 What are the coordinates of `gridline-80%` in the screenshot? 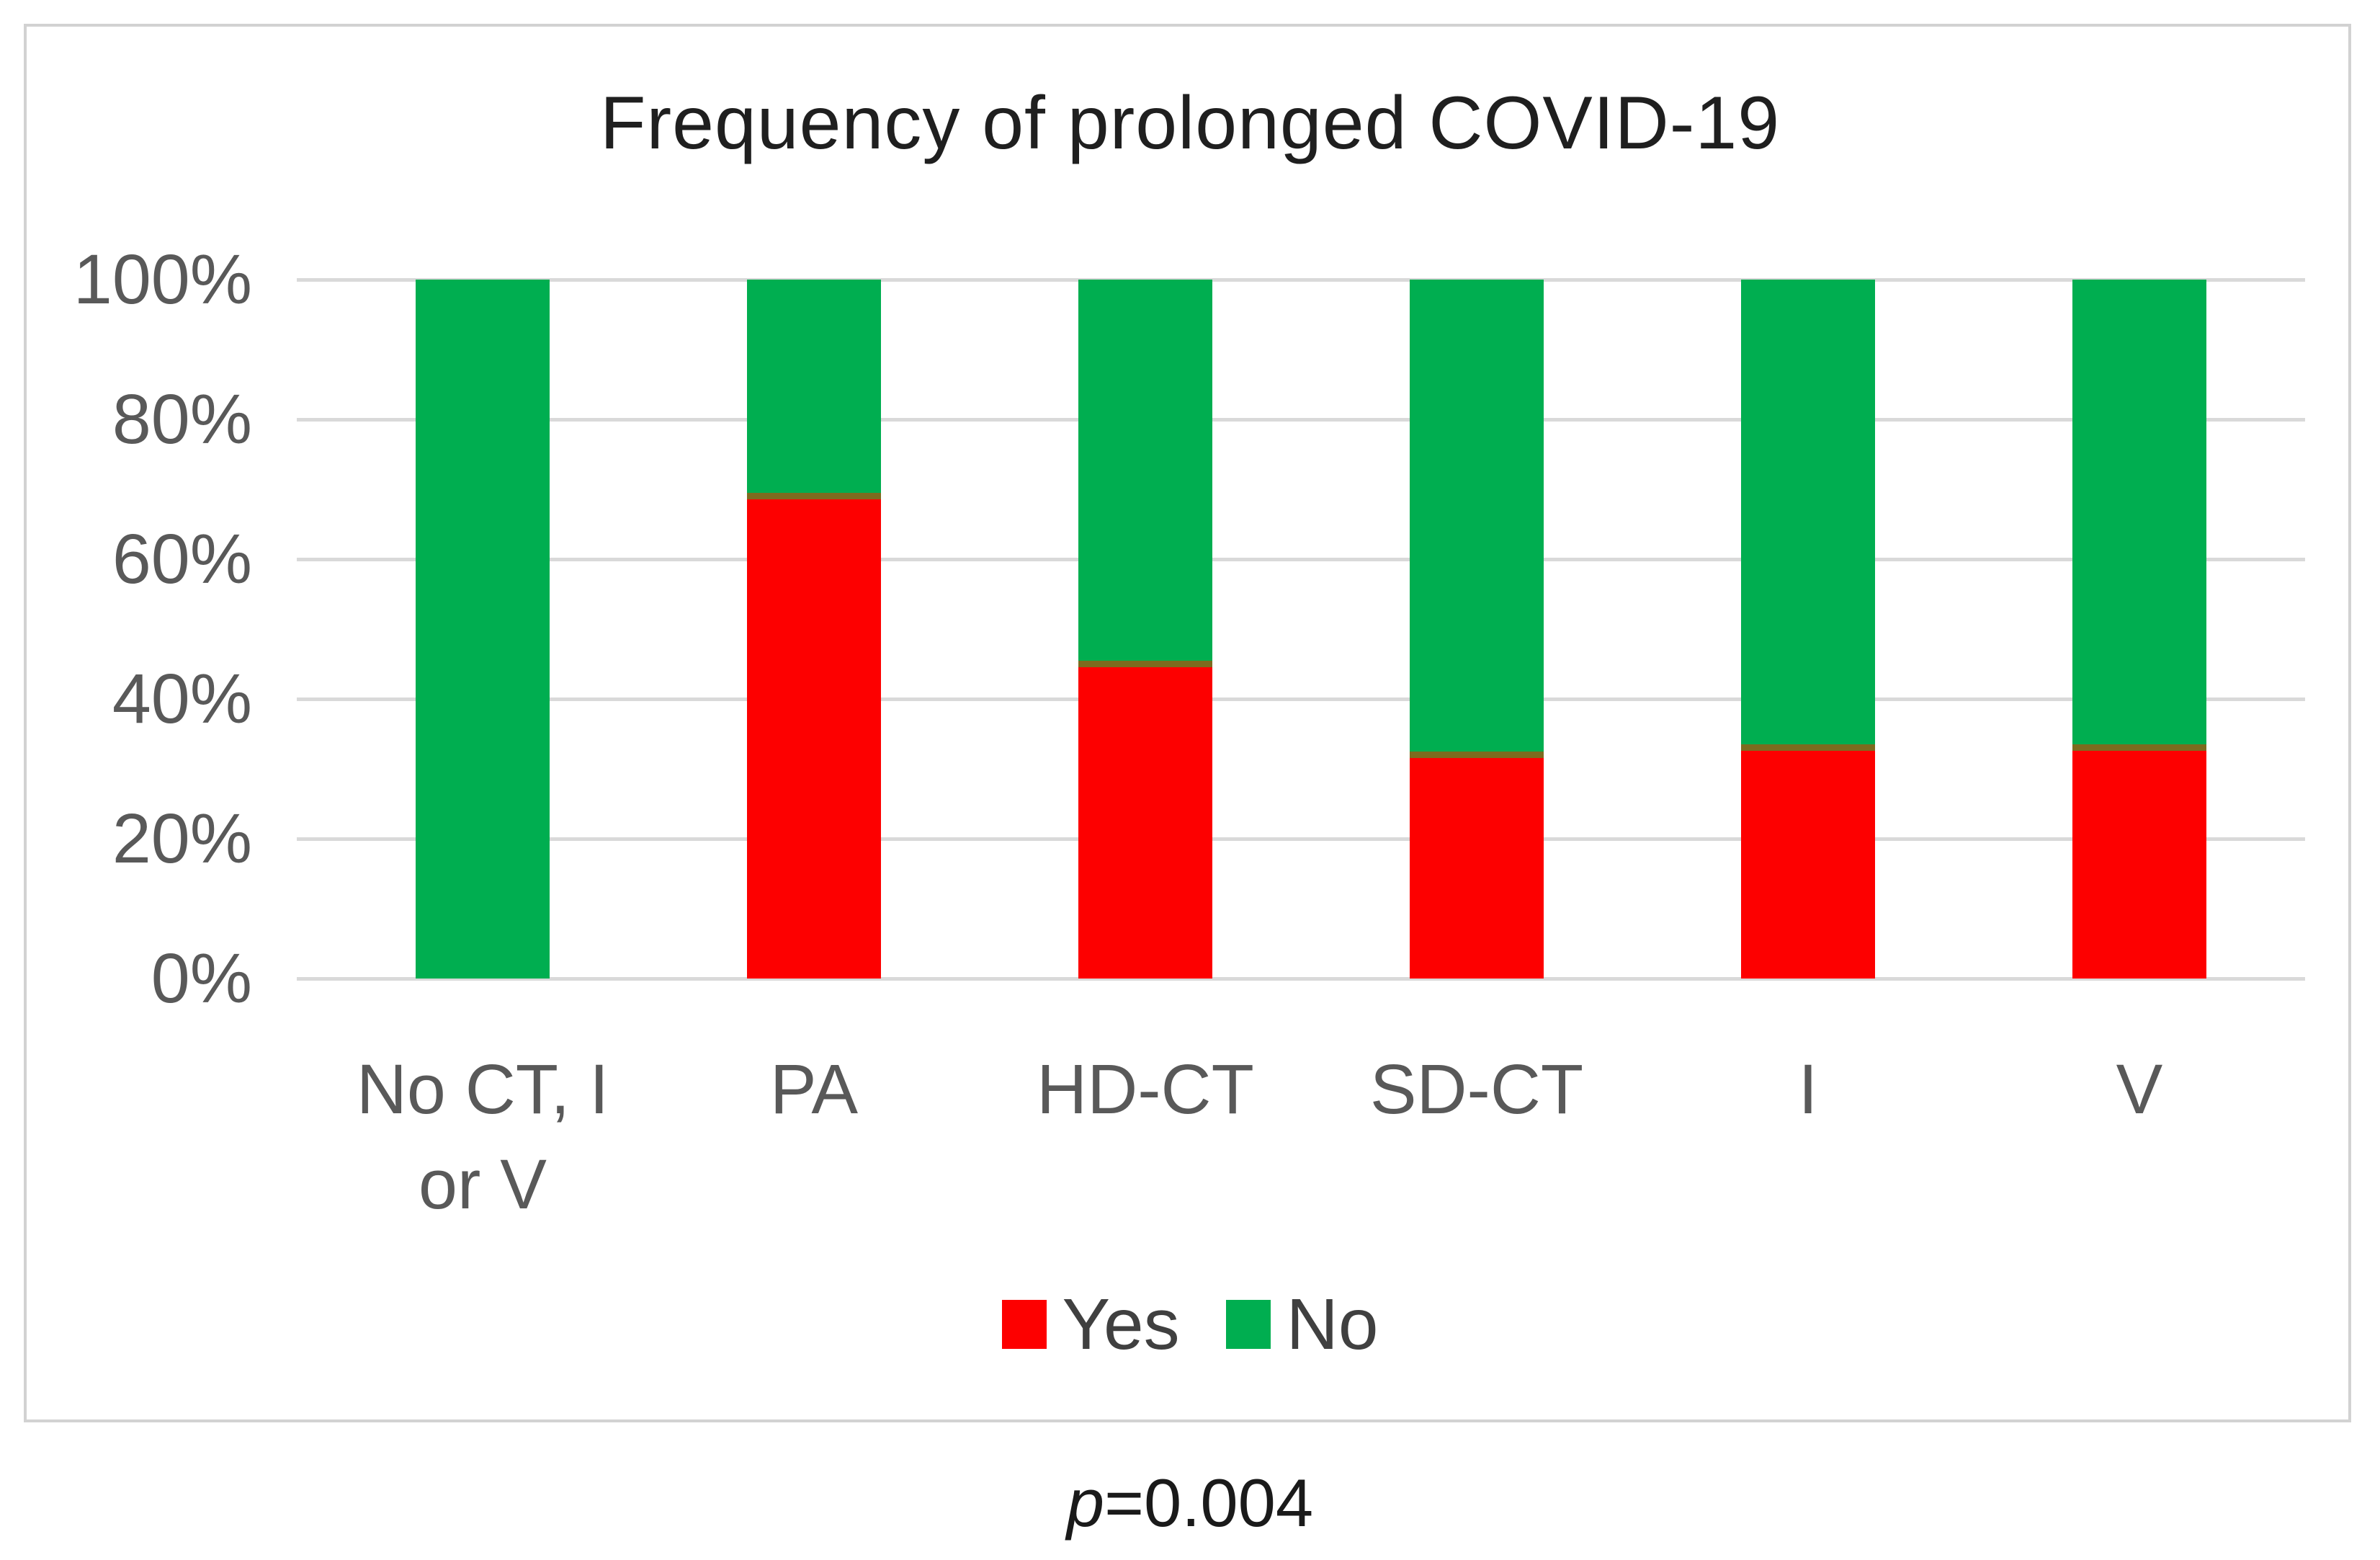 It's located at (1301, 420).